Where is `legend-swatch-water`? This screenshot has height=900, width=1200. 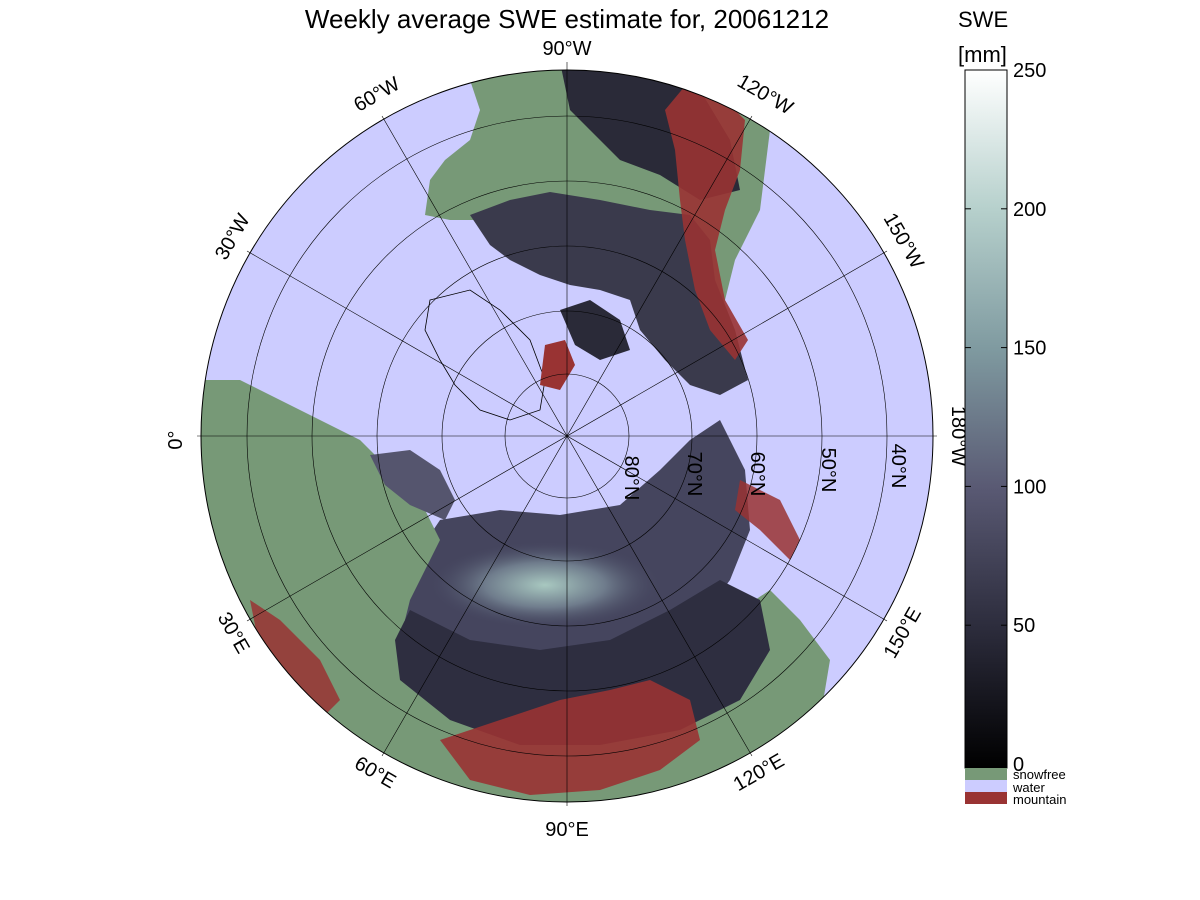 legend-swatch-water is located at coordinates (986, 786).